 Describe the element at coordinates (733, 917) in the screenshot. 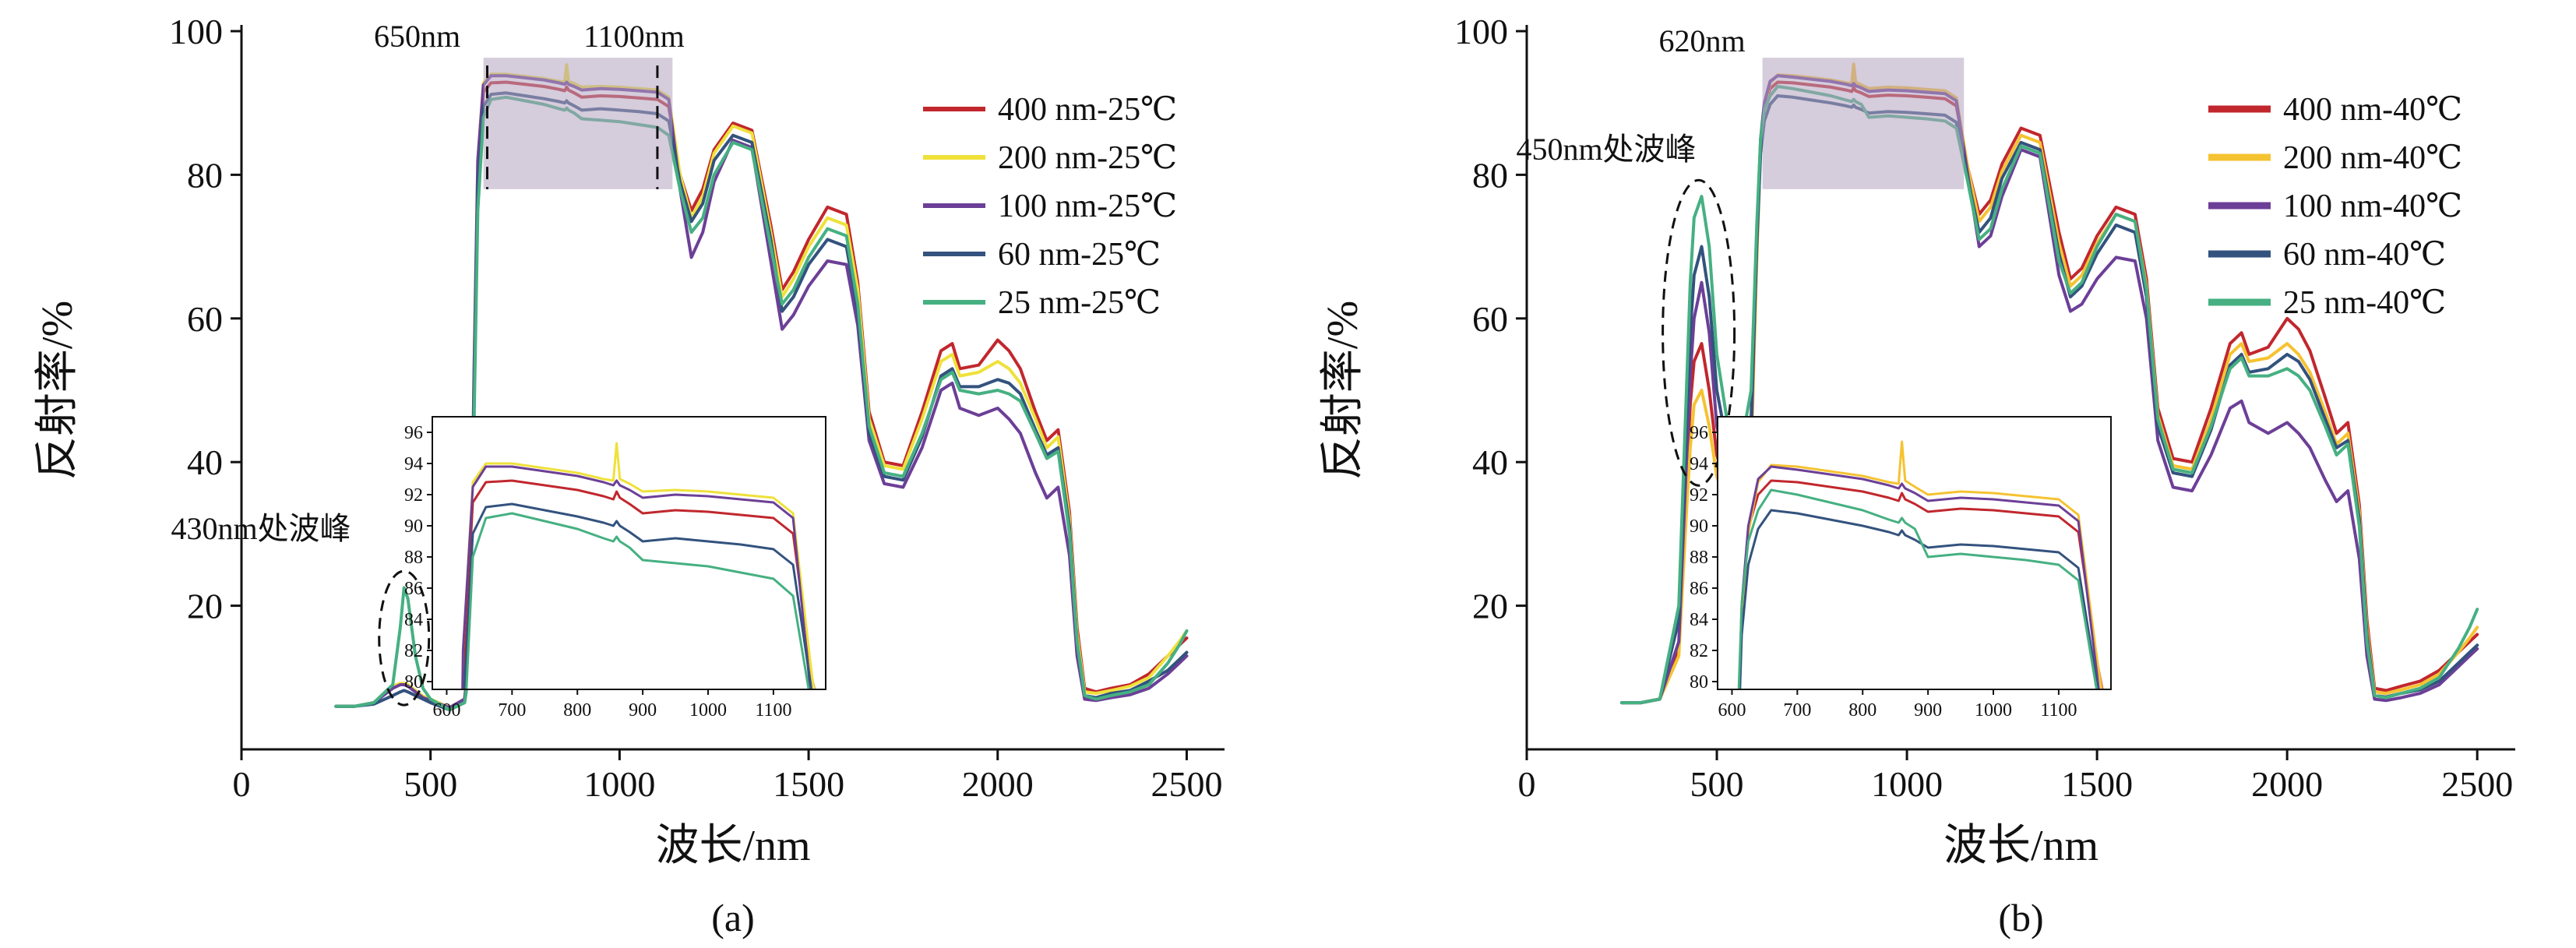

I see `panel-caption: (a)` at that location.